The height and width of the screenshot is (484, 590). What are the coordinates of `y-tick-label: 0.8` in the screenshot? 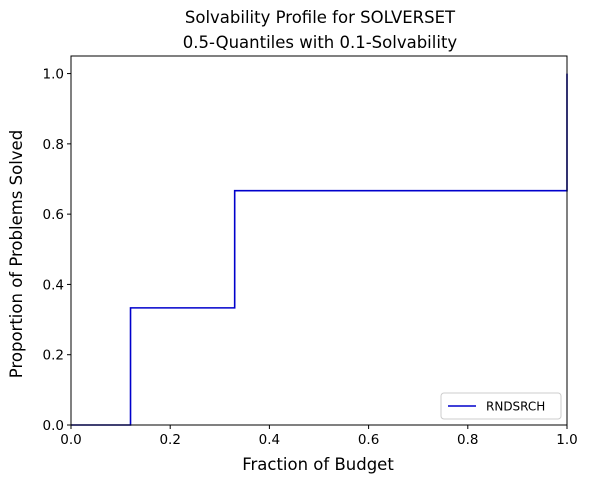 It's located at (53, 145).